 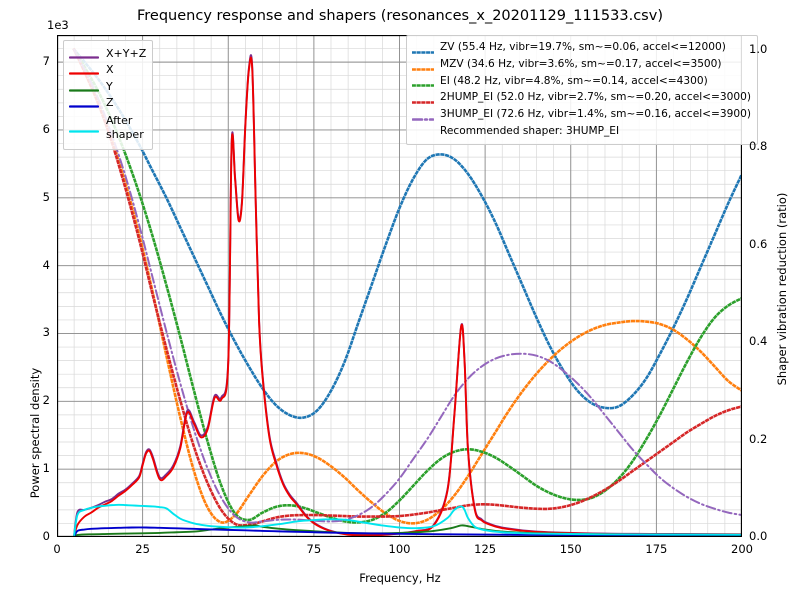 I want to click on x-tick-label: 200, so click(x=742, y=549).